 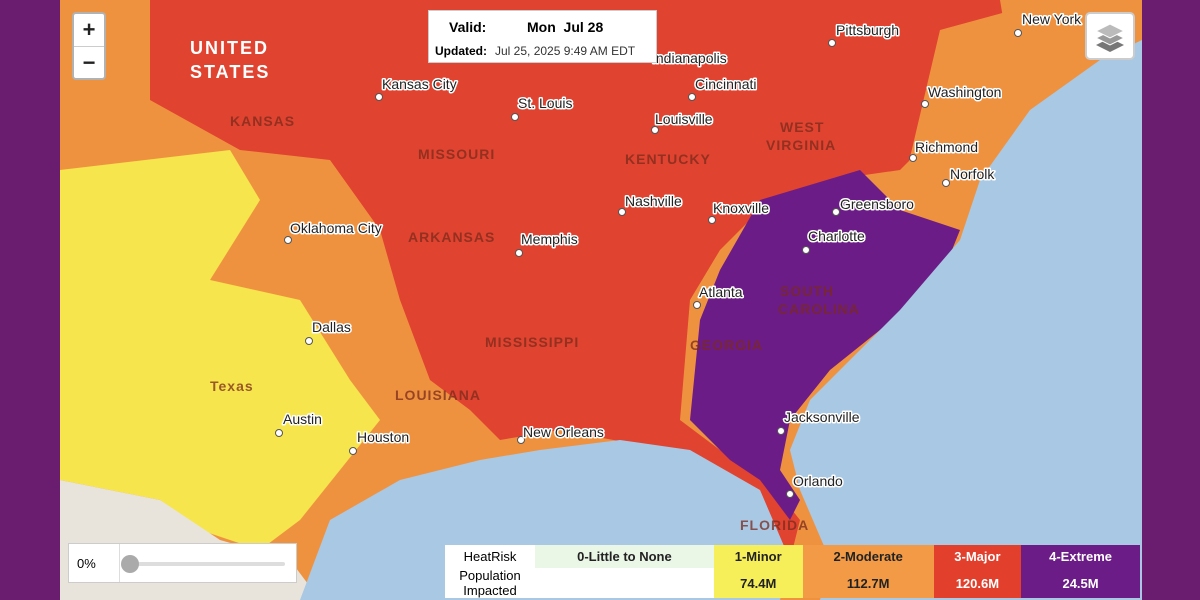 I want to click on slider-value: 0%, so click(x=86, y=563).